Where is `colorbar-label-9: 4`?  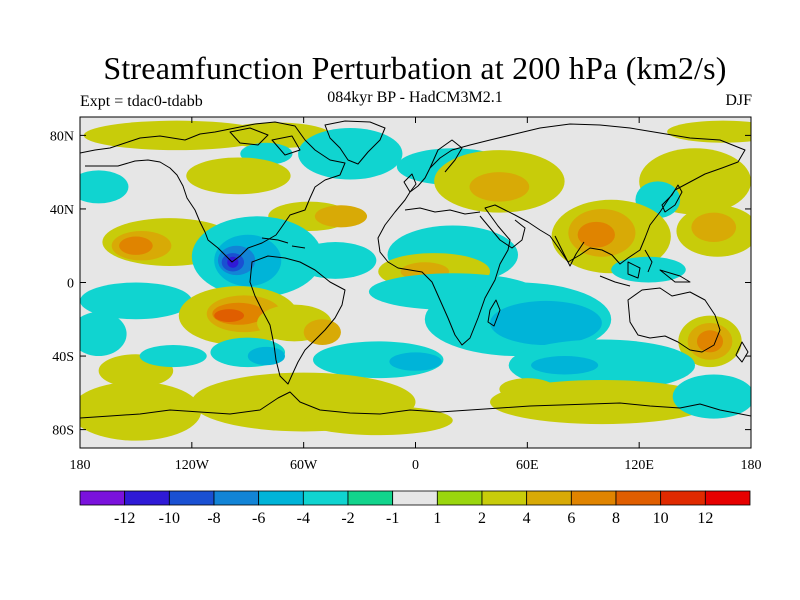 colorbar-label-9: 4 is located at coordinates (527, 518).